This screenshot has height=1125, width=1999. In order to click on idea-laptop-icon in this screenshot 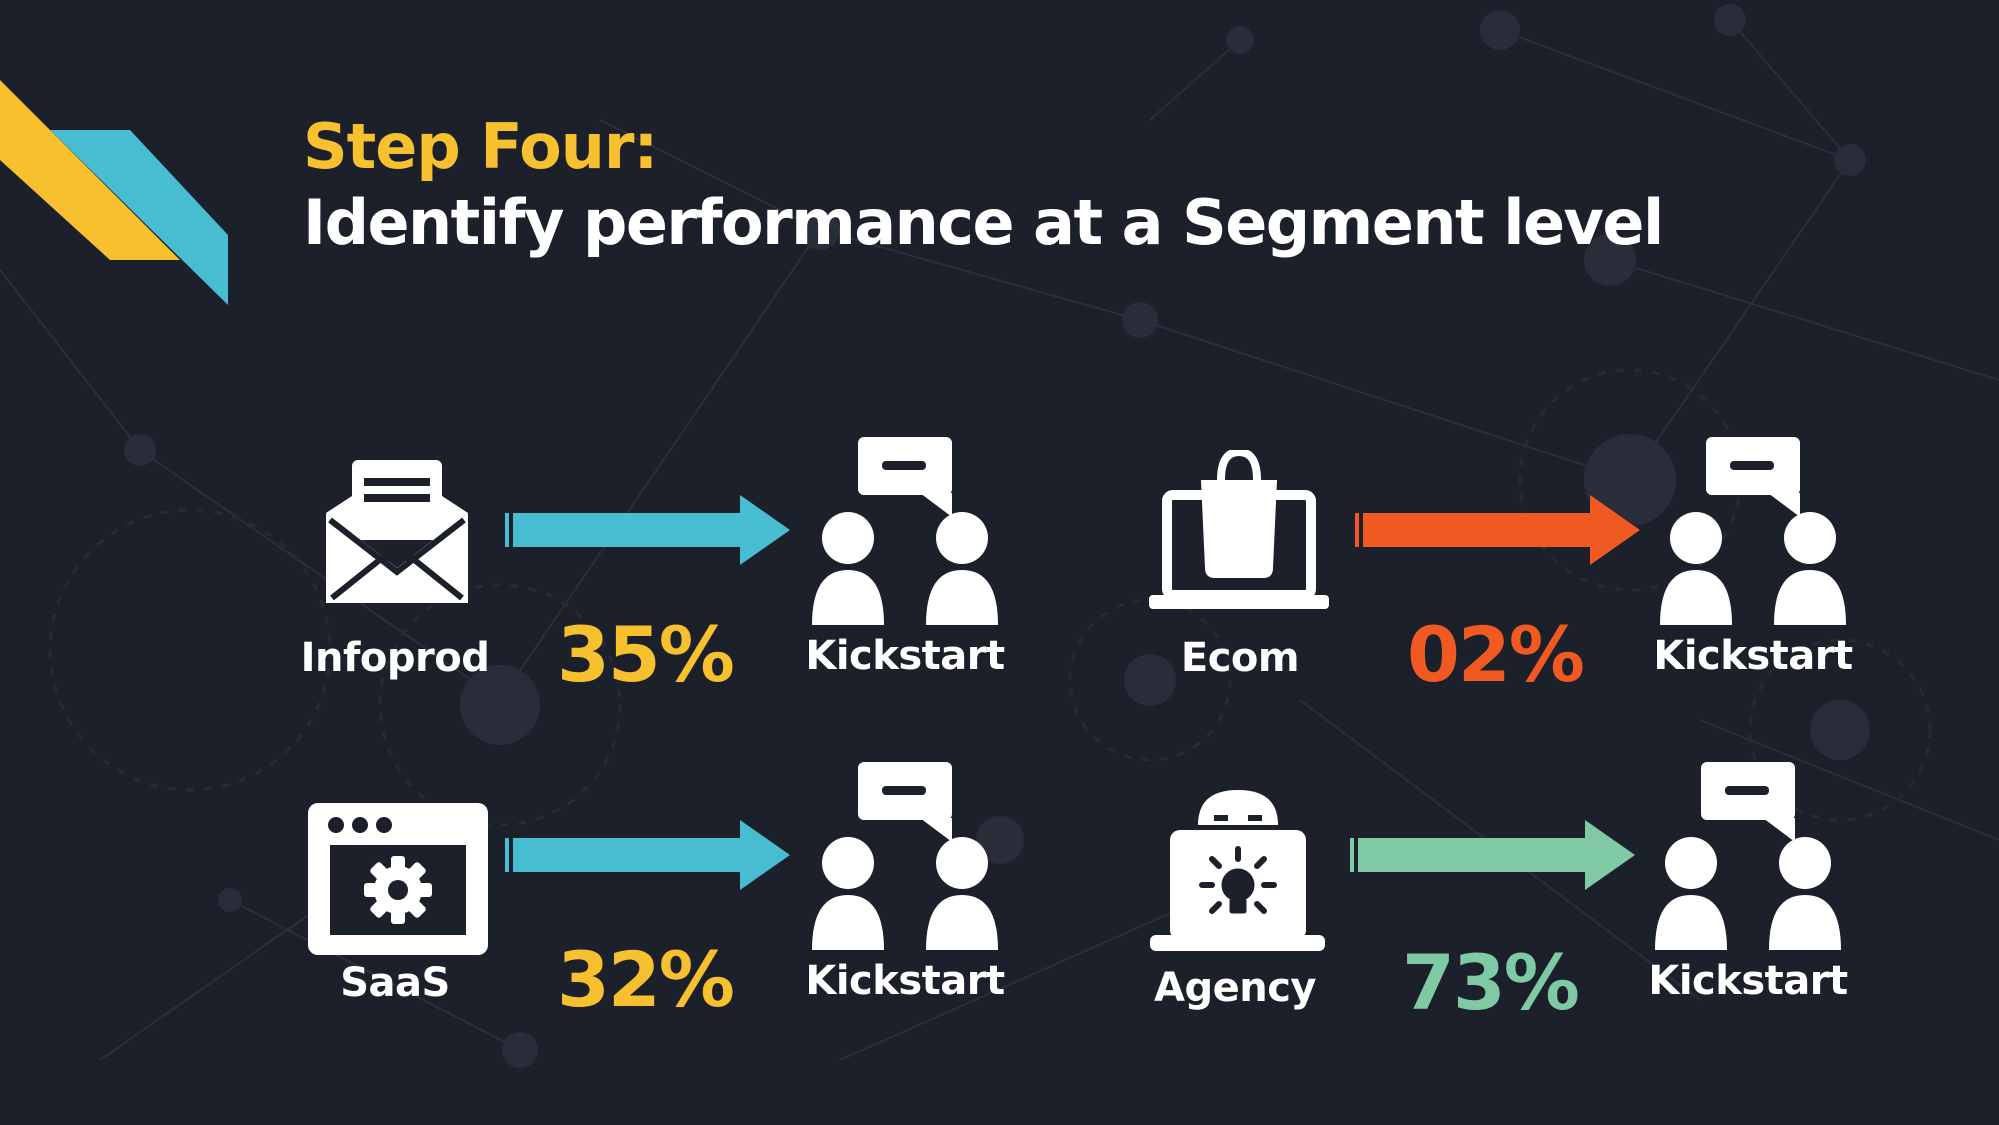, I will do `click(1237, 870)`.